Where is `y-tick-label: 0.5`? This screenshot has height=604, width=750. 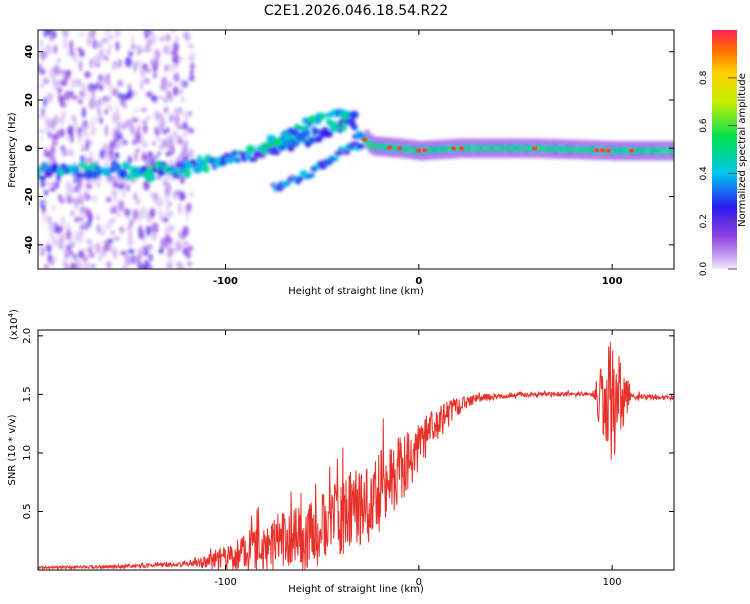 y-tick-label: 0.5 is located at coordinates (27, 512).